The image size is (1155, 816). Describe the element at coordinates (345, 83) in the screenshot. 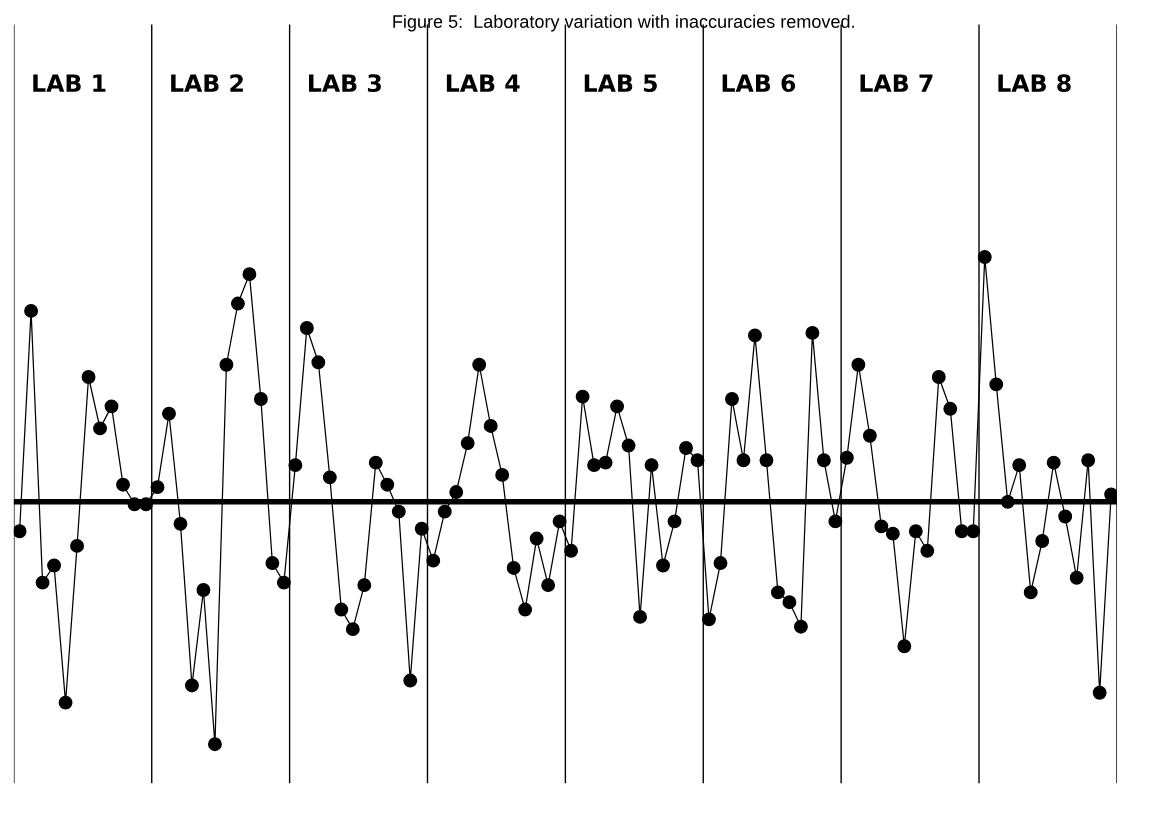

I see `text: LAB 3` at that location.